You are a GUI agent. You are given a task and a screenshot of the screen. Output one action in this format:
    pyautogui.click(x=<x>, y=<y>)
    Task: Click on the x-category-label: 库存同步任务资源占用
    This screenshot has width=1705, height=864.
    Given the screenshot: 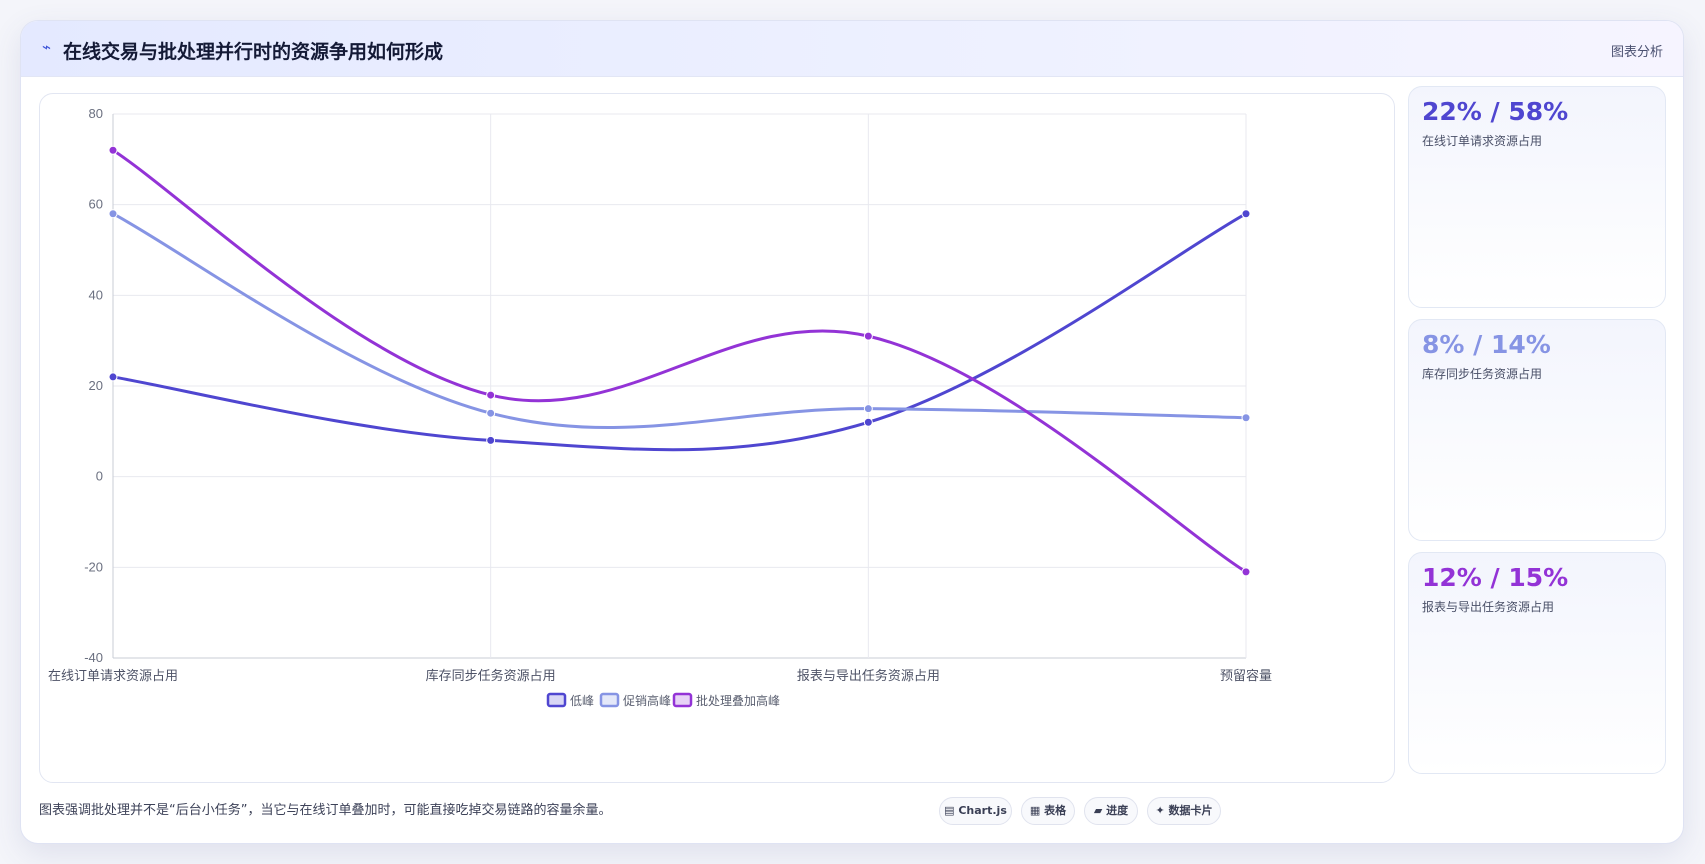 What is the action you would take?
    pyautogui.click(x=491, y=676)
    